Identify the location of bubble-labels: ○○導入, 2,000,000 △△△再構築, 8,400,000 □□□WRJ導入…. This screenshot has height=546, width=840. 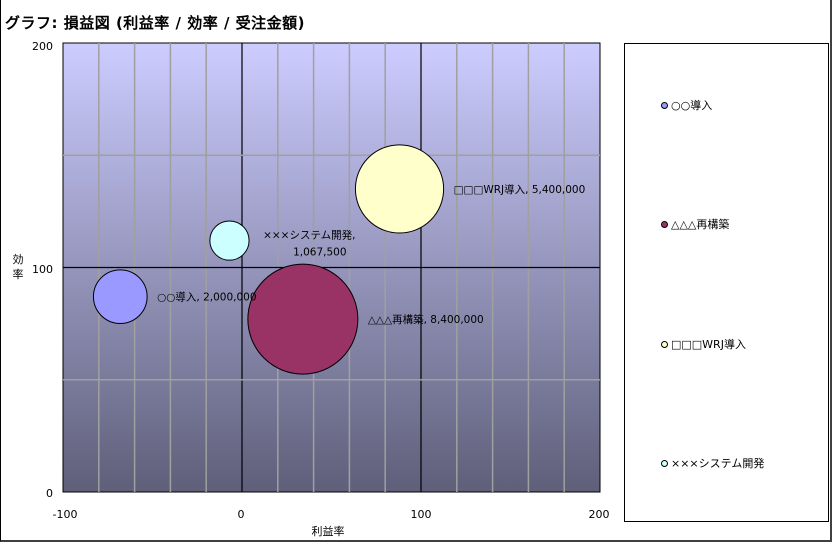
(371, 254).